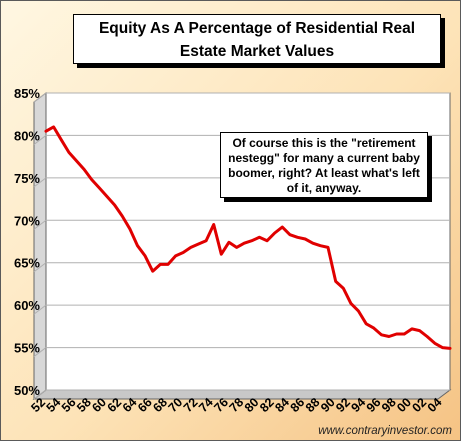 This screenshot has width=461, height=441. I want to click on y-tick-label: 60%, so click(27, 305).